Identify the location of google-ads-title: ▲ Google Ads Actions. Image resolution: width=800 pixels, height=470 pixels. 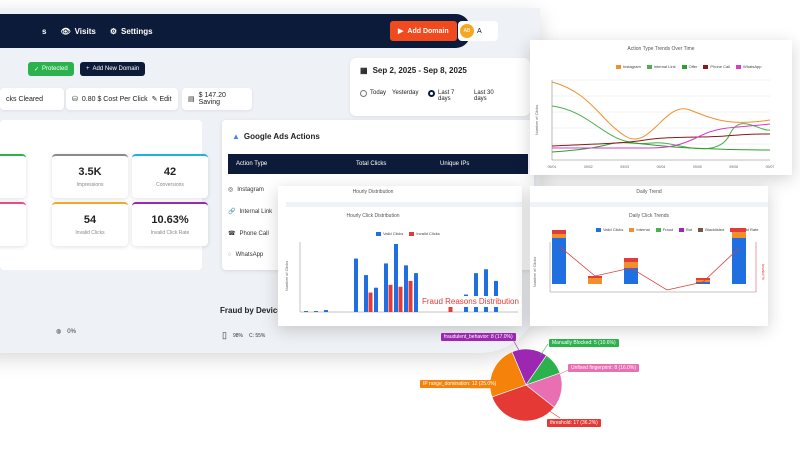
(276, 136).